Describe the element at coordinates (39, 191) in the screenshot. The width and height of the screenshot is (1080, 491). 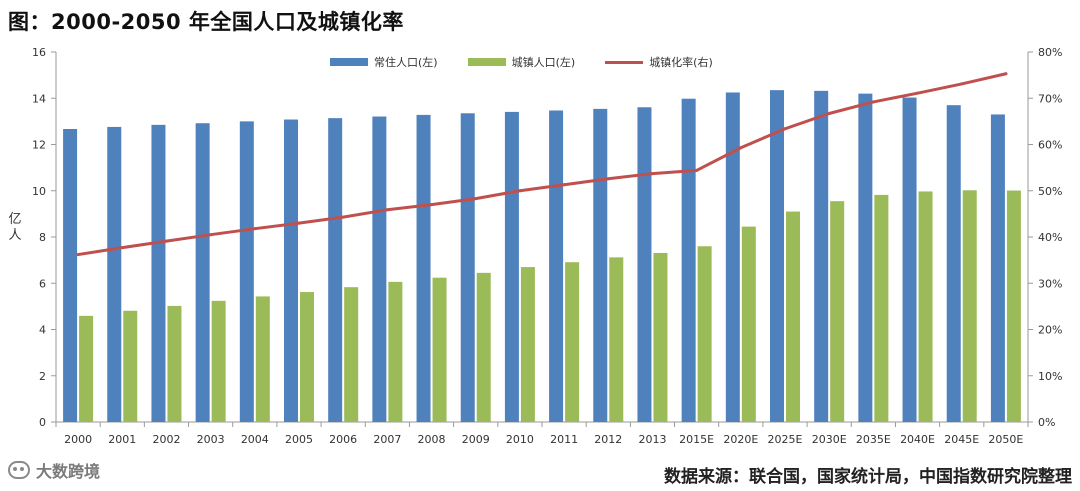
I see `y-tick-label-left: 10` at that location.